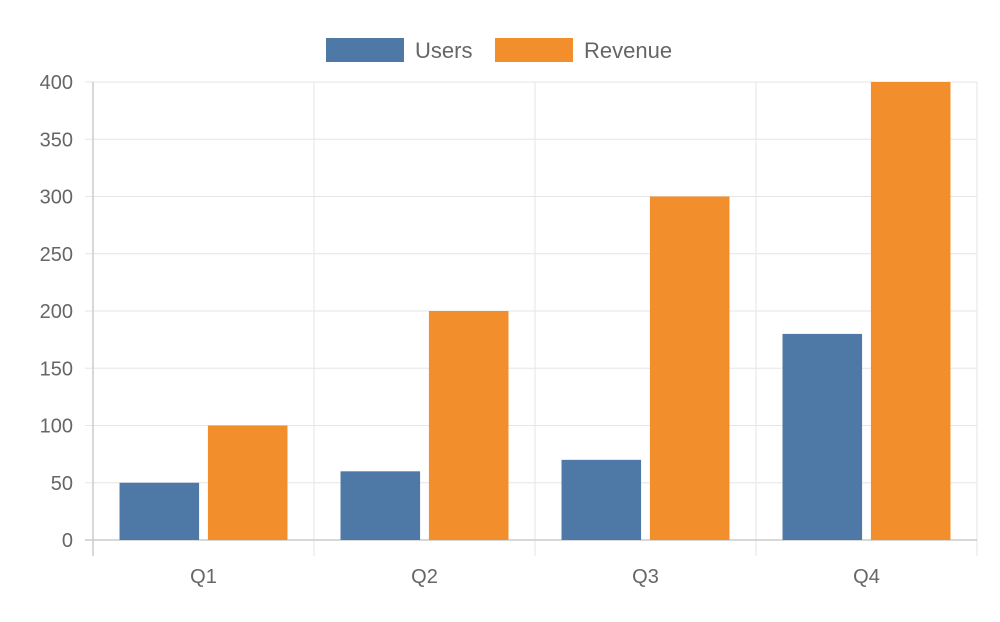  What do you see at coordinates (56, 140) in the screenshot?
I see `y-tick-label: 350` at bounding box center [56, 140].